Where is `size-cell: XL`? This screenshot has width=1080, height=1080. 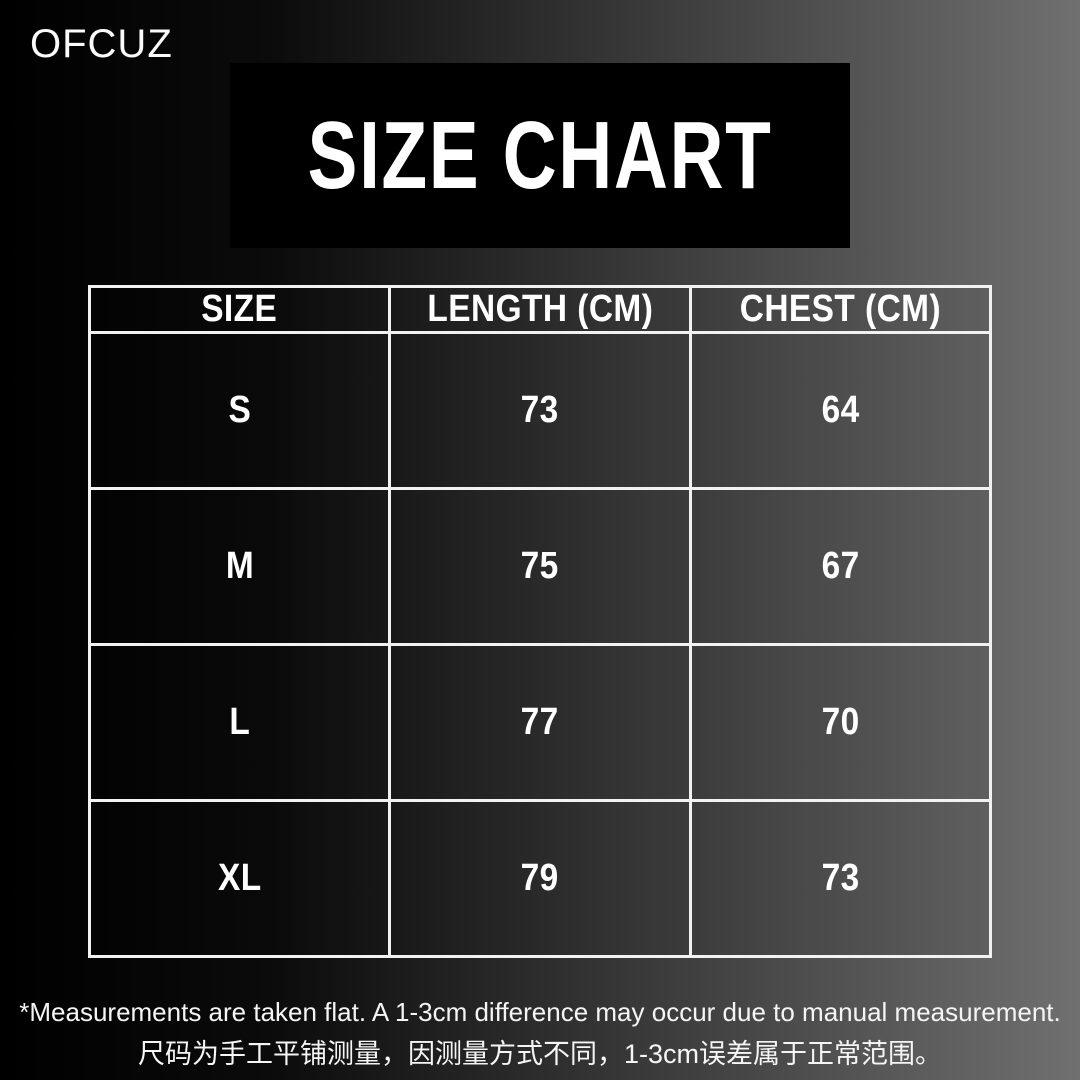 size-cell: XL is located at coordinates (239, 878).